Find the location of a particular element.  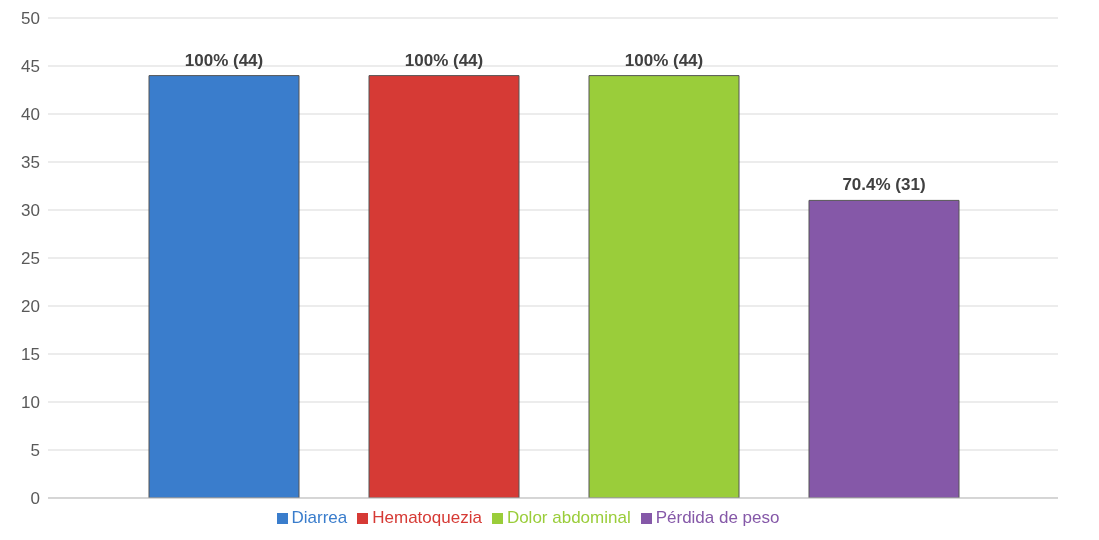

legend-label: Diarrea is located at coordinates (319, 517).